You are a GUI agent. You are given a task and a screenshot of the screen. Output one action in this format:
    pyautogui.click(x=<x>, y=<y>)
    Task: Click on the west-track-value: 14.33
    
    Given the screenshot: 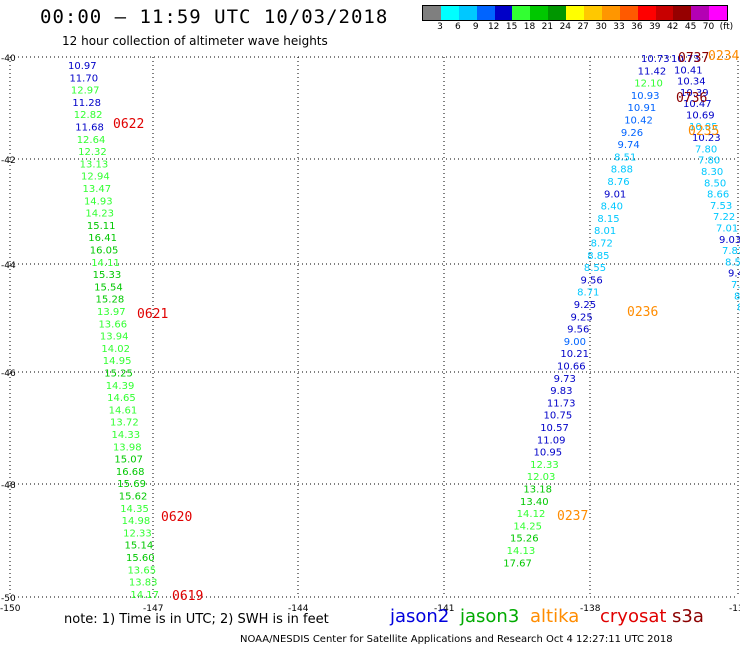 What is the action you would take?
    pyautogui.click(x=126, y=435)
    